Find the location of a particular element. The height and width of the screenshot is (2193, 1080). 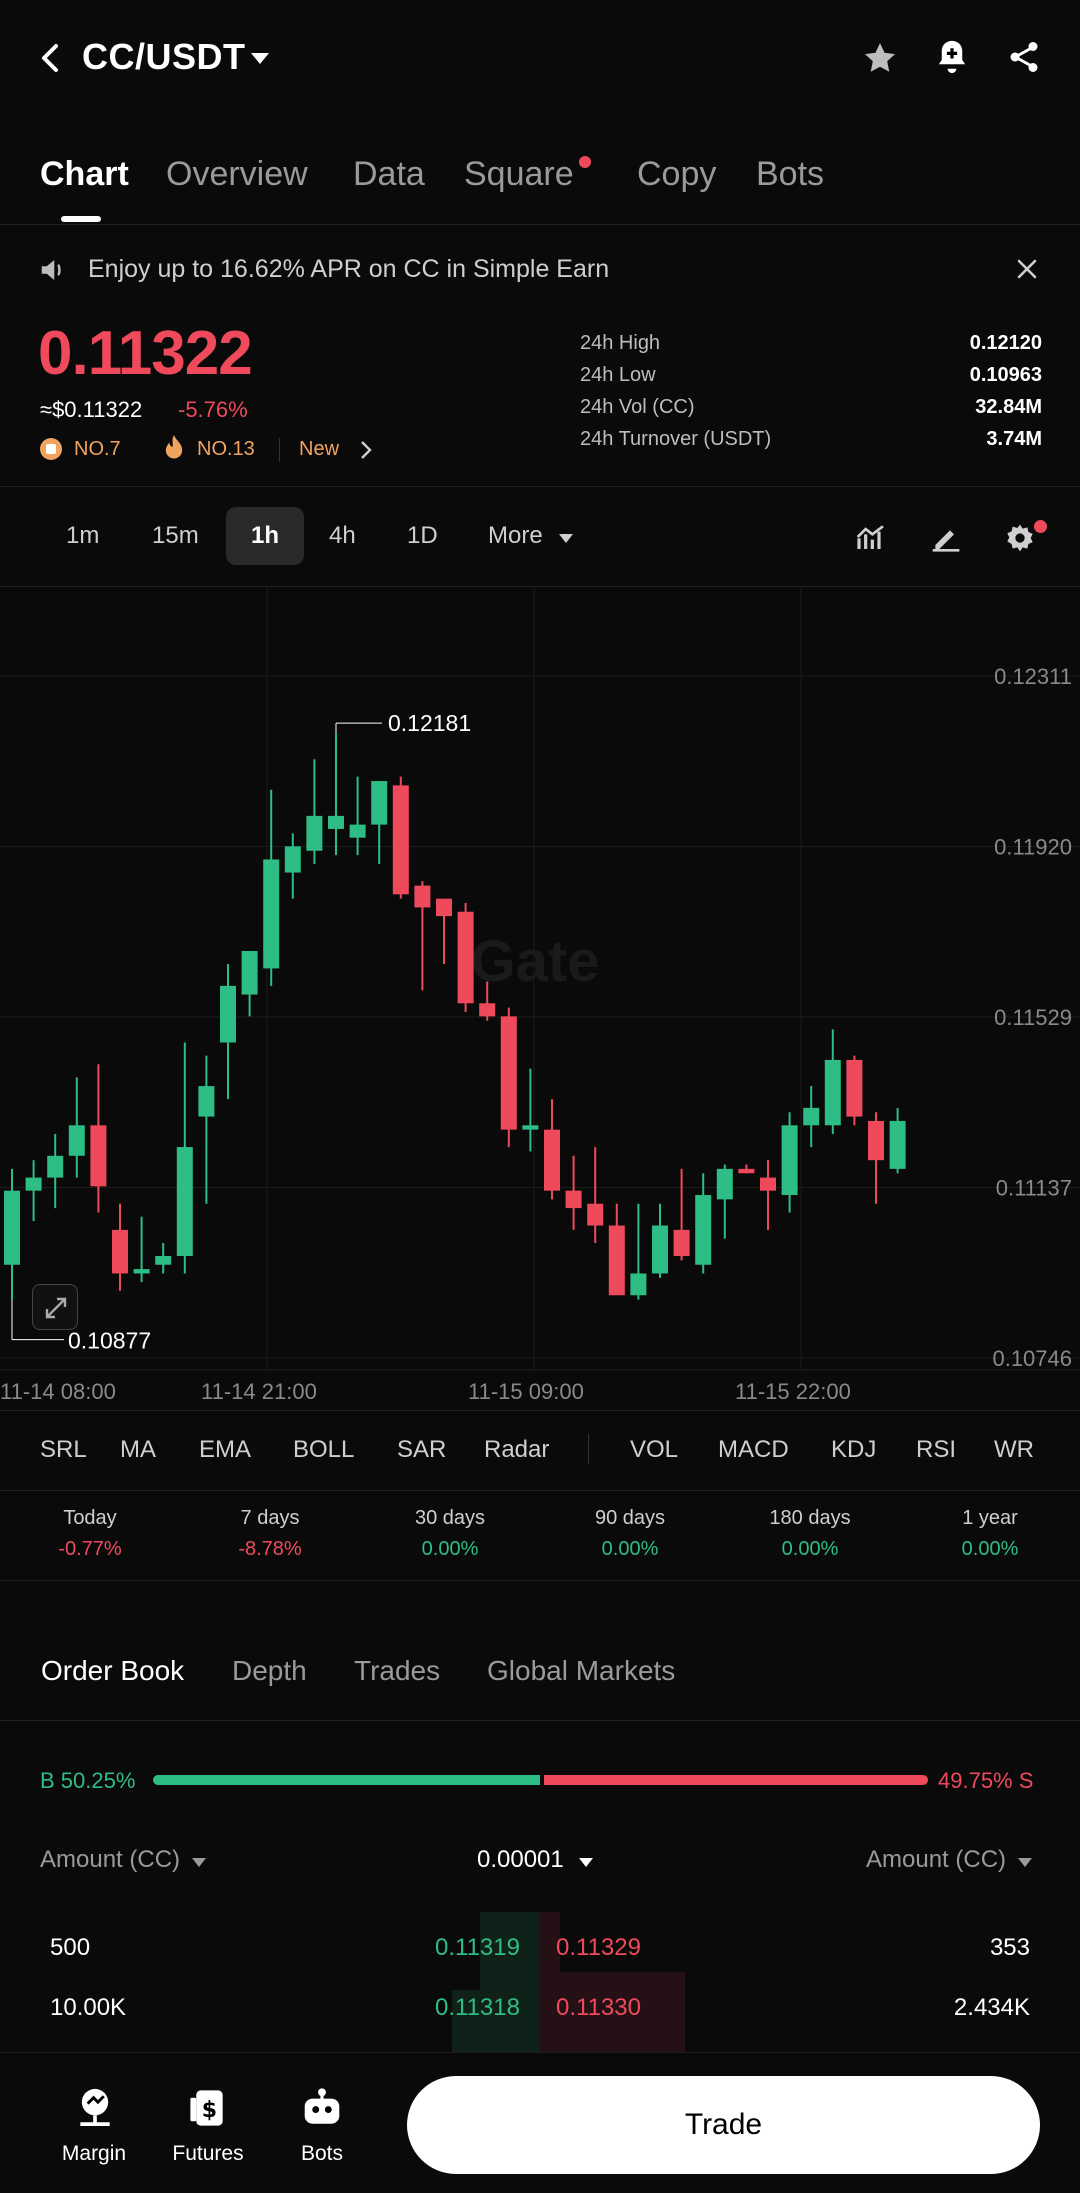

stat-value-turnover: 3.74M is located at coordinates (1014, 439).